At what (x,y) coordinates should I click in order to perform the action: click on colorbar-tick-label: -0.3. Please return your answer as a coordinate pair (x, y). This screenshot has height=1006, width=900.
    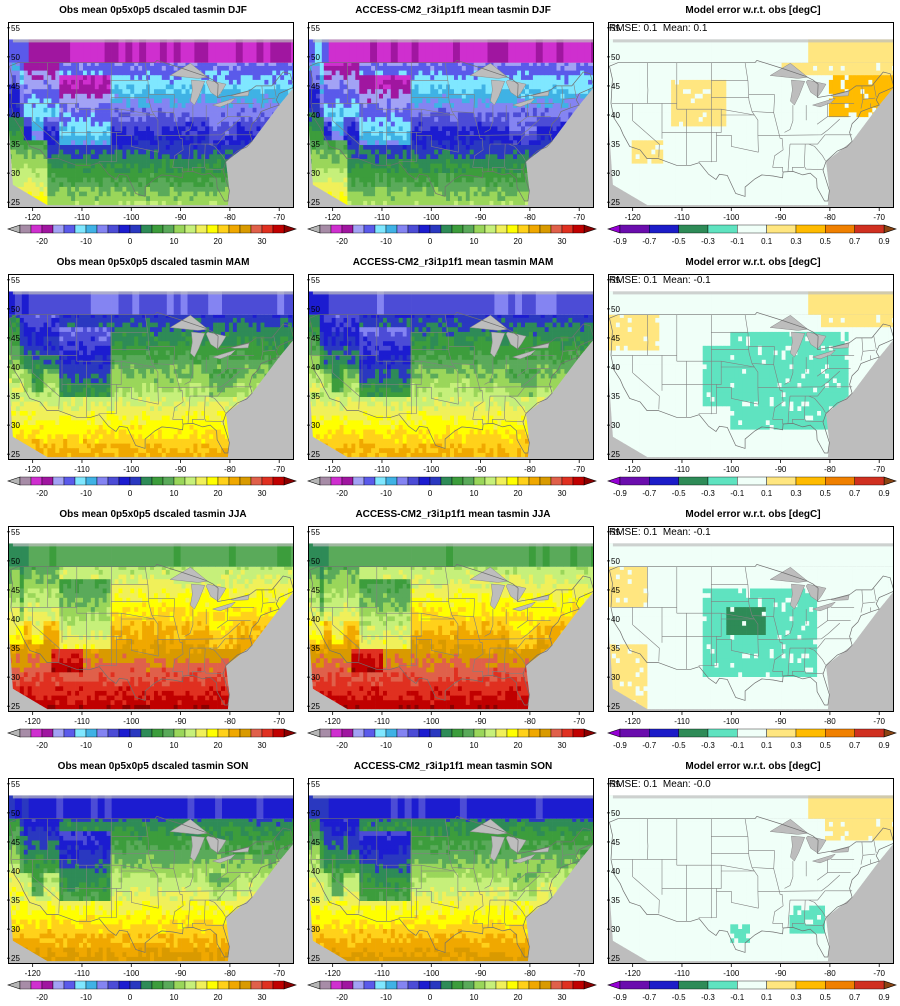
    Looking at the image, I should click on (708, 241).